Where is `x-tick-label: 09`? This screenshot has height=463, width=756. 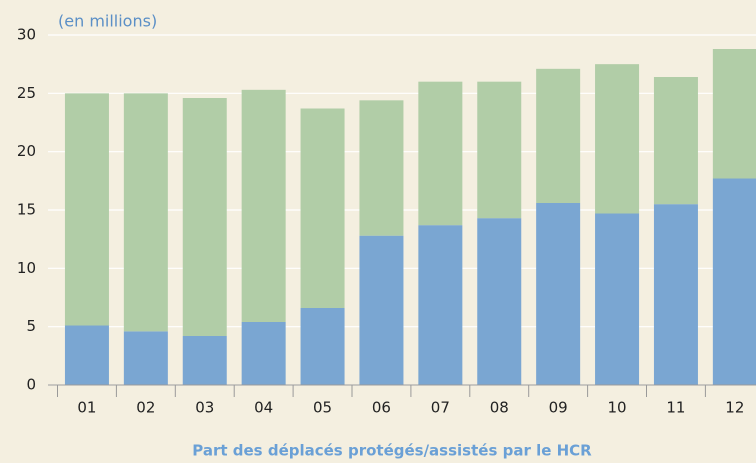 x-tick-label: 09 is located at coordinates (558, 408).